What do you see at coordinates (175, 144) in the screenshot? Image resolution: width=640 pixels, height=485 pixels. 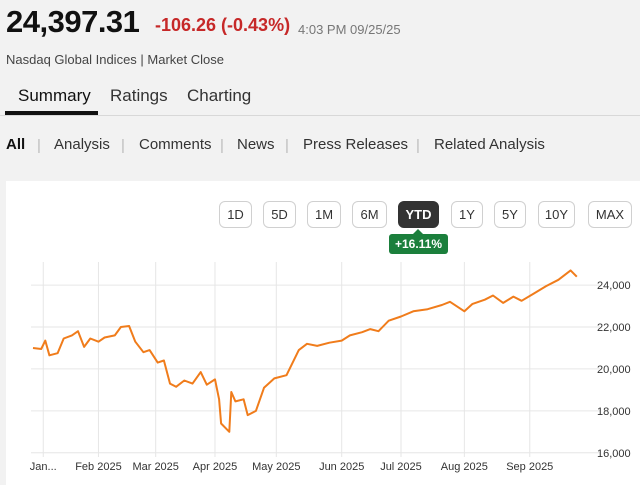 I see `filter-comments: Comments` at bounding box center [175, 144].